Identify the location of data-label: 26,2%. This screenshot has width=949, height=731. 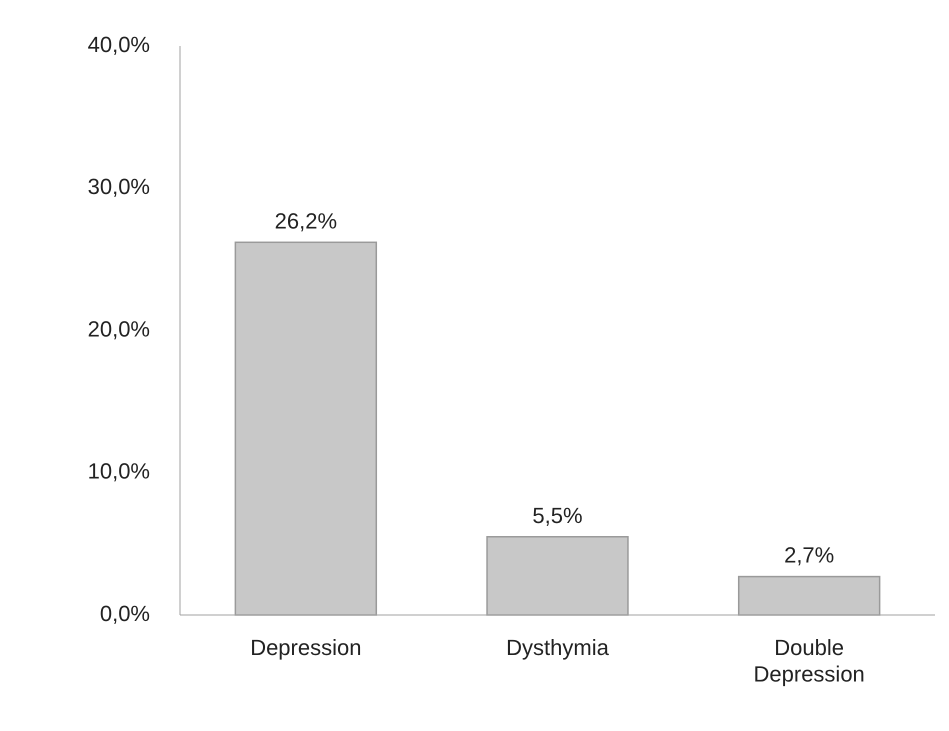
(306, 221).